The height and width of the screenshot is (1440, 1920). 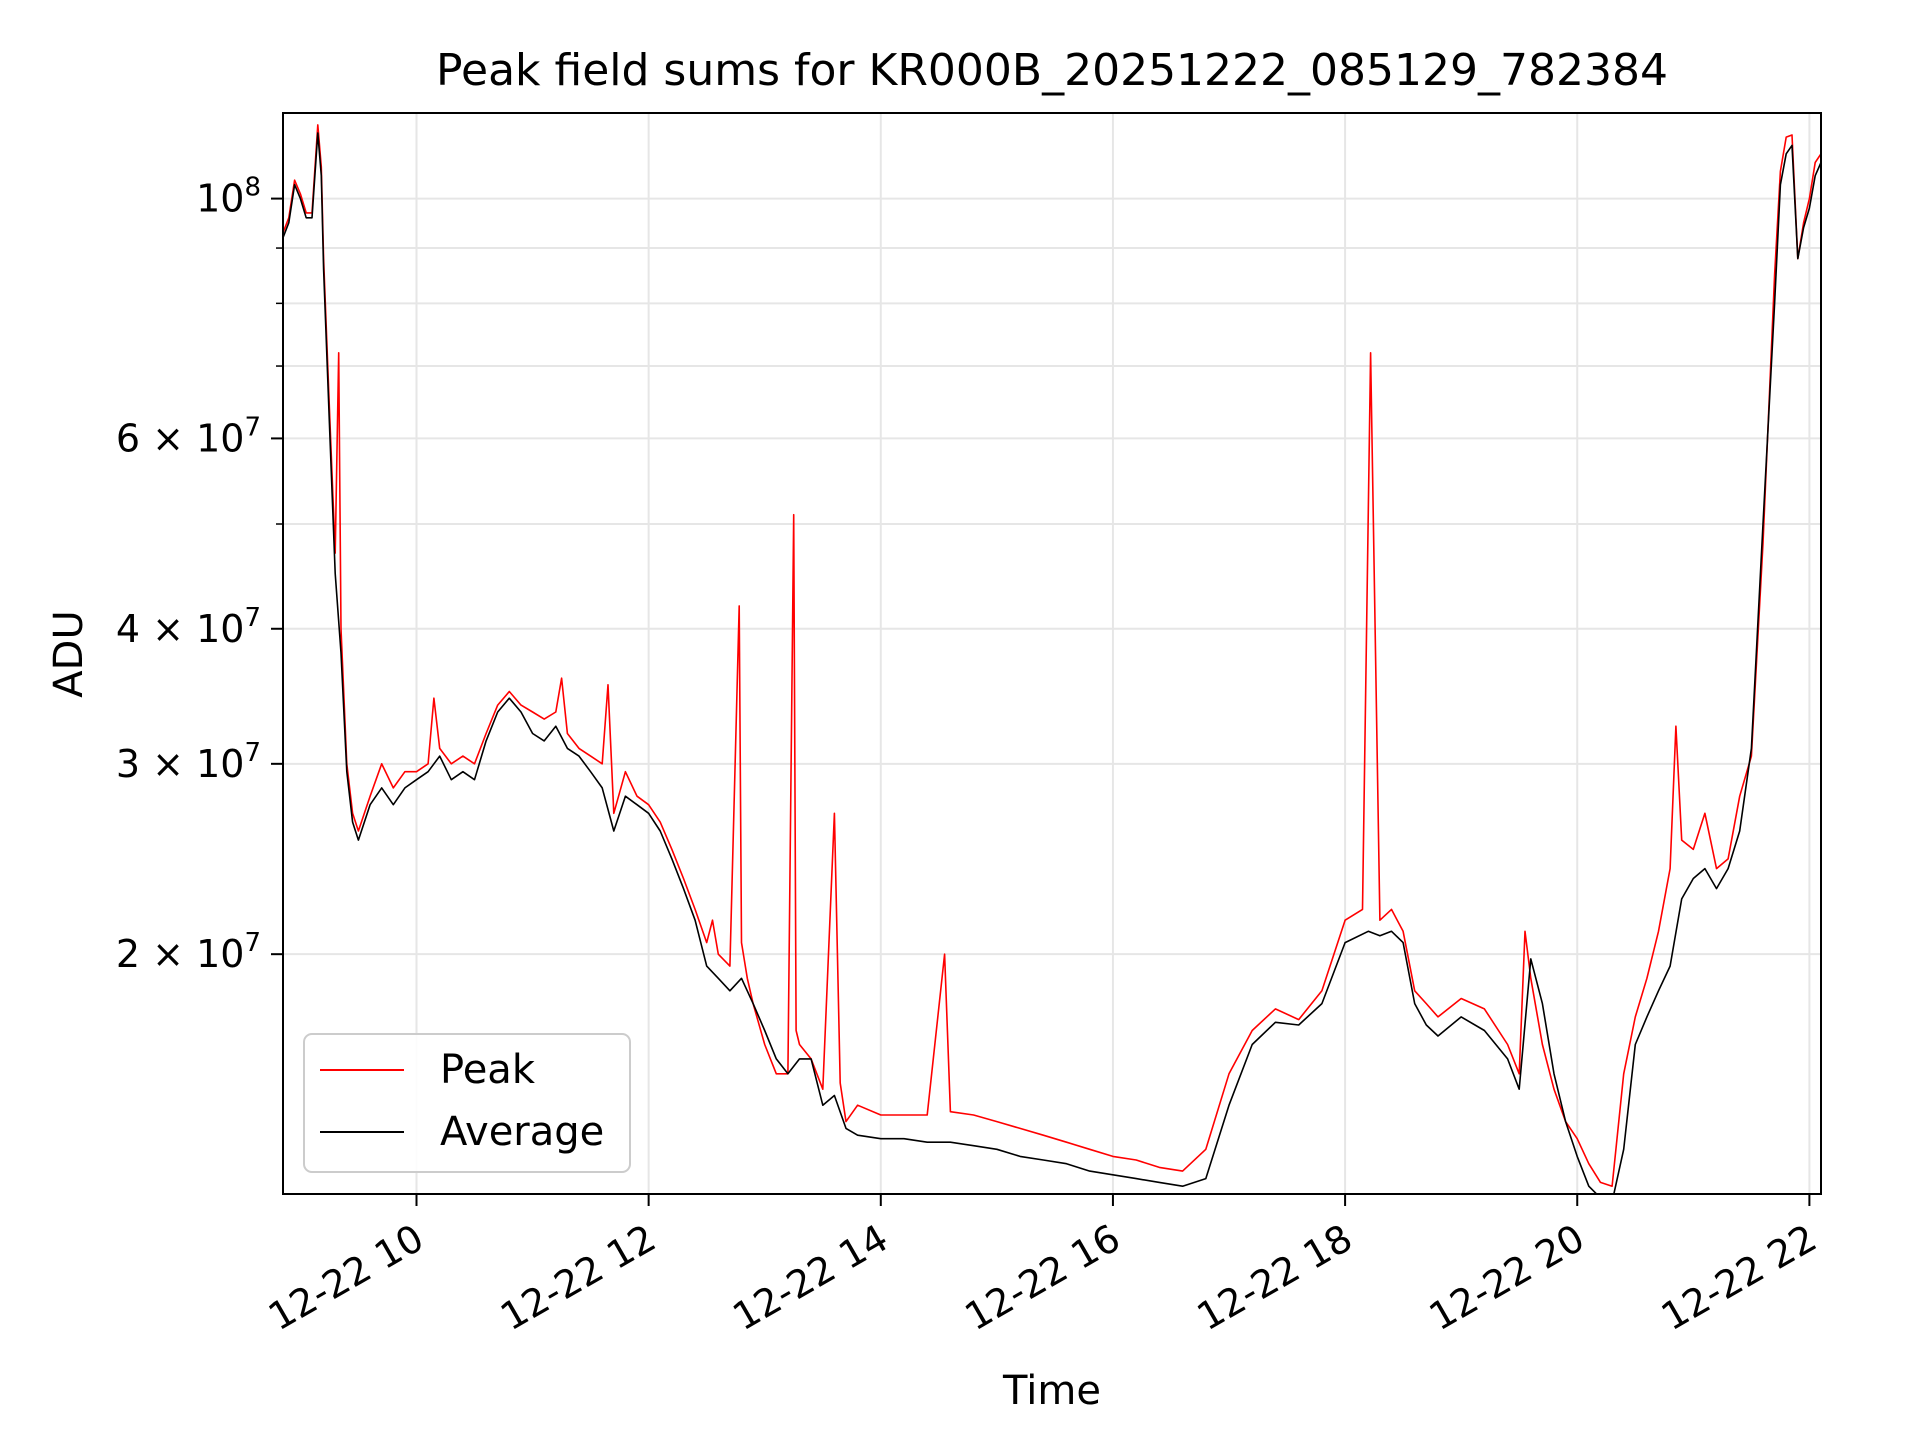 I want to click on legend-box, so click(x=467, y=1103).